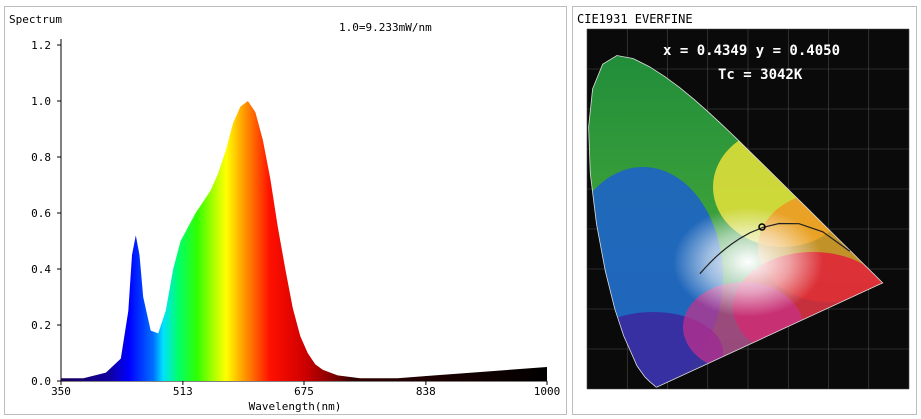 Image resolution: width=921 pixels, height=419 pixels. Describe the element at coordinates (762, 227) in the screenshot. I see `chromaticity-point` at that location.